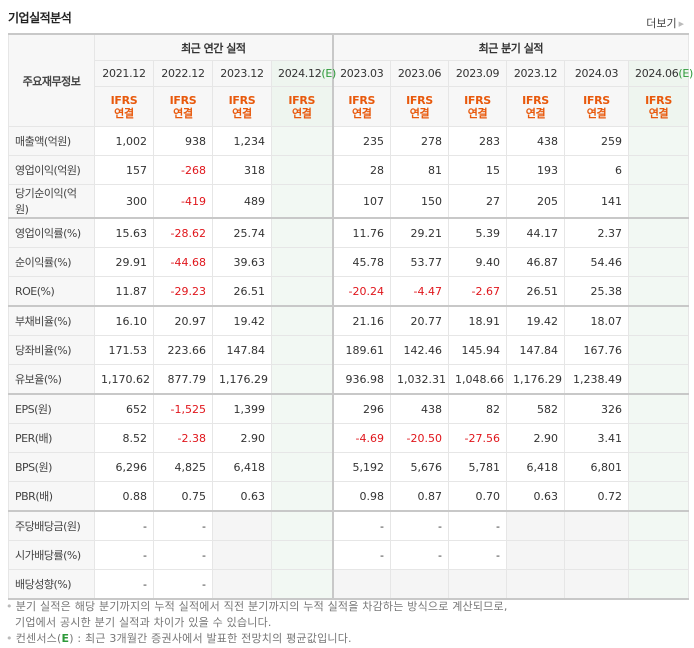 This screenshot has height=648, width=694. Describe the element at coordinates (597, 496) in the screenshot. I see `value-cell: 0.72` at that location.